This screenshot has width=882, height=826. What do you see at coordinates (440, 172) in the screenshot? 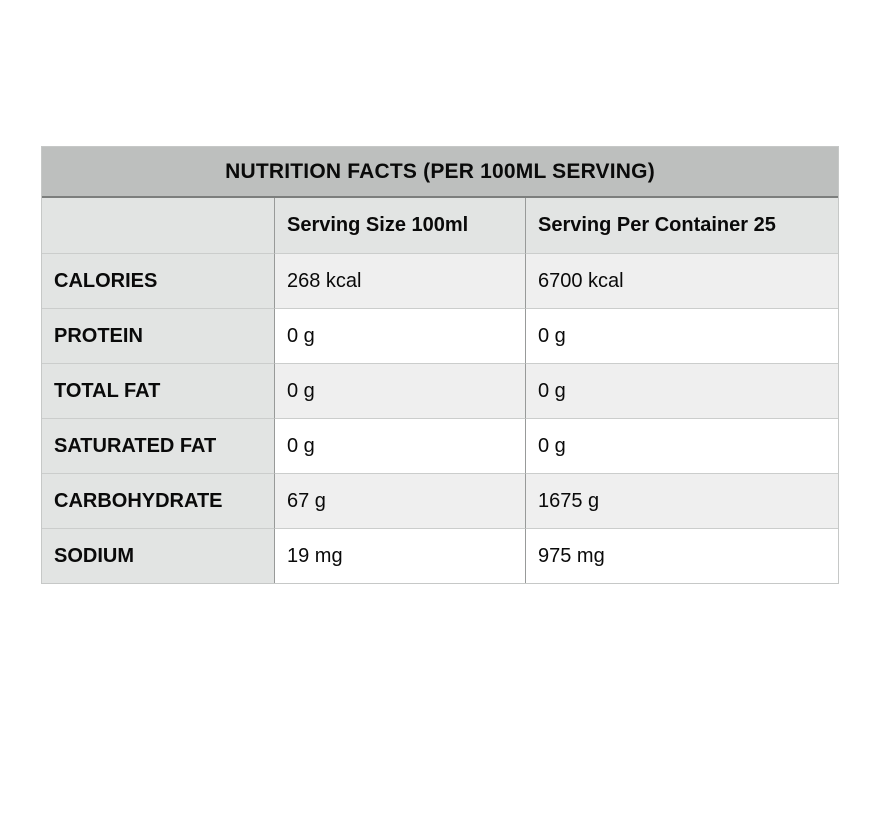
I see `table-title: NUTRITION FACTS (PER 100ML SERVING)` at bounding box center [440, 172].